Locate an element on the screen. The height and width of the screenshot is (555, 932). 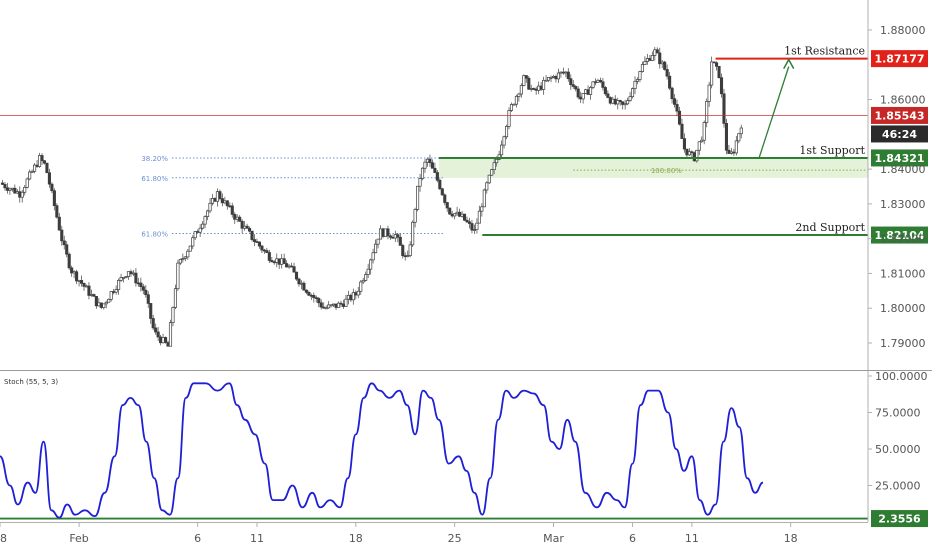
target-arrow-head is located at coordinates (789, 63).